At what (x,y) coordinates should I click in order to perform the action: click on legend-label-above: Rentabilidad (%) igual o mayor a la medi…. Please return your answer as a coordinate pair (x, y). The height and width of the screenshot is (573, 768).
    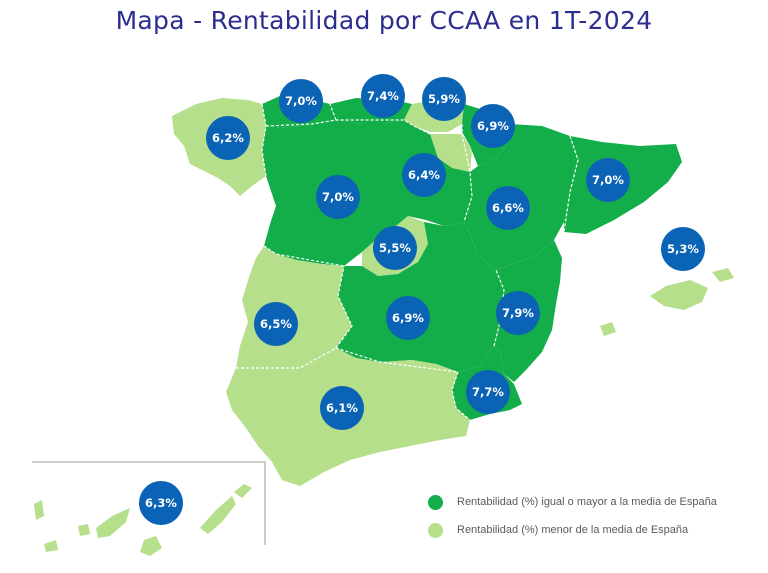
    Looking at the image, I should click on (587, 502).